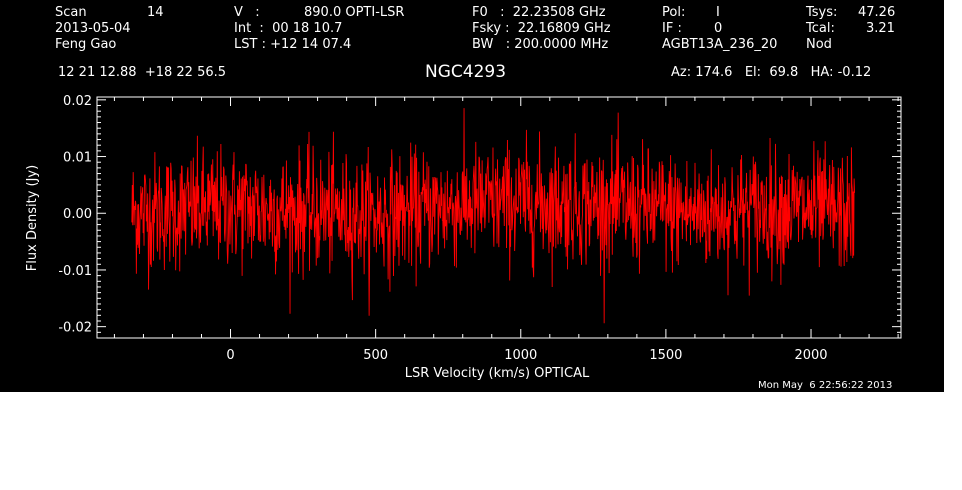 The width and height of the screenshot is (962, 490). I want to click on y-tick-label: 0.01, so click(77, 158).